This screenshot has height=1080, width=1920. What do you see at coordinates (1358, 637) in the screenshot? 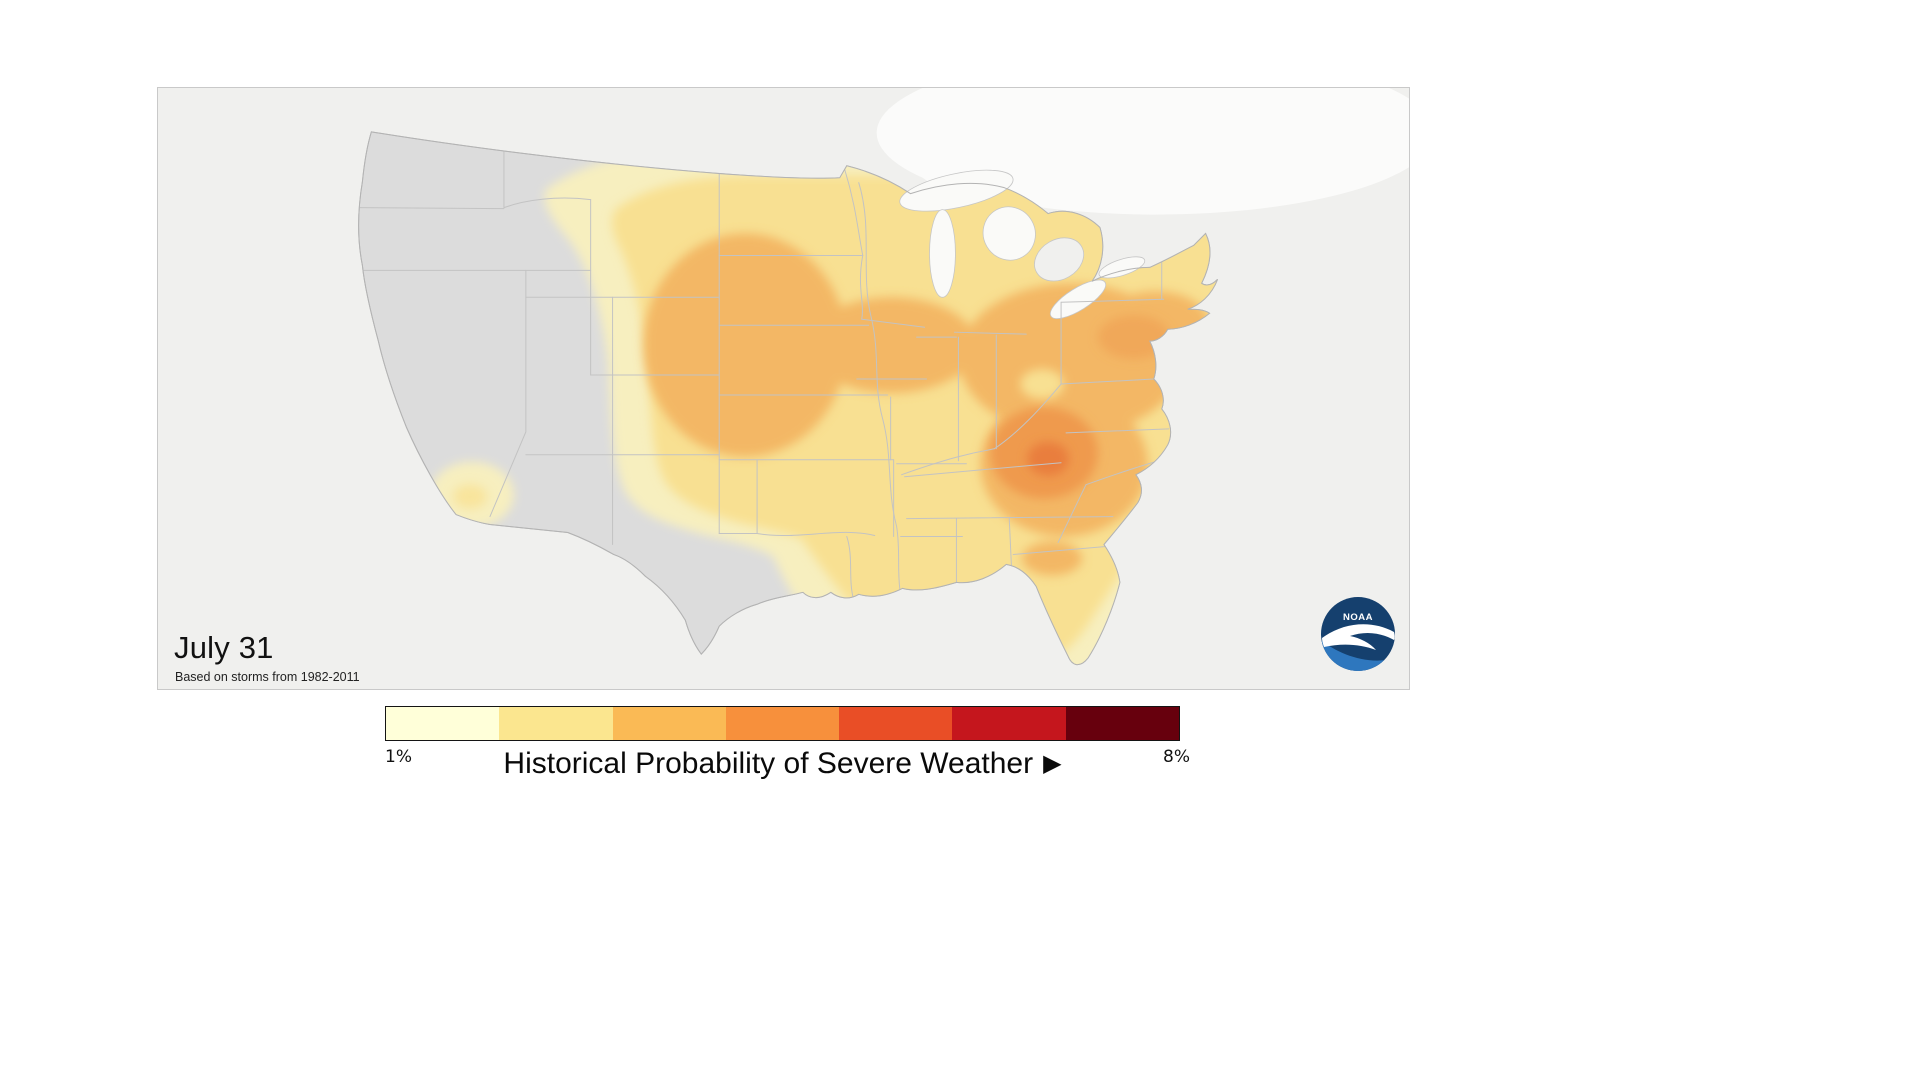
I see `noaa-seagull-icon` at bounding box center [1358, 637].